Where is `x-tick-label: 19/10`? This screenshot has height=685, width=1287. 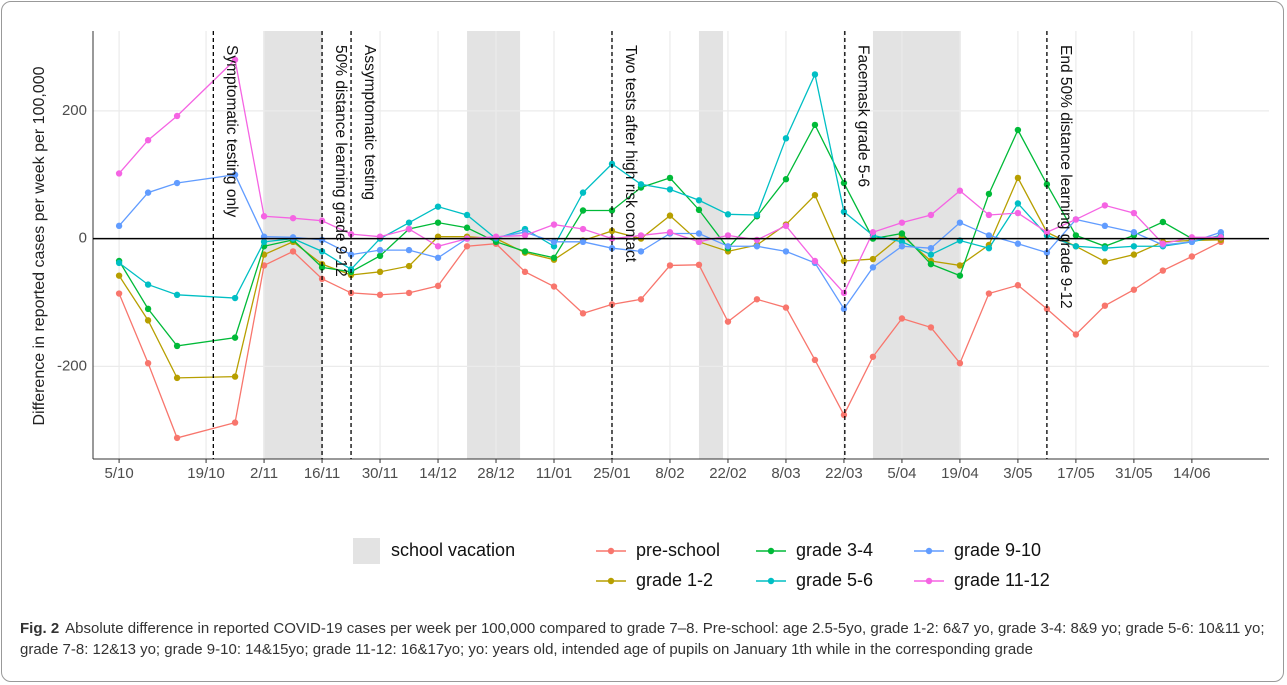 x-tick-label: 19/10 is located at coordinates (206, 473).